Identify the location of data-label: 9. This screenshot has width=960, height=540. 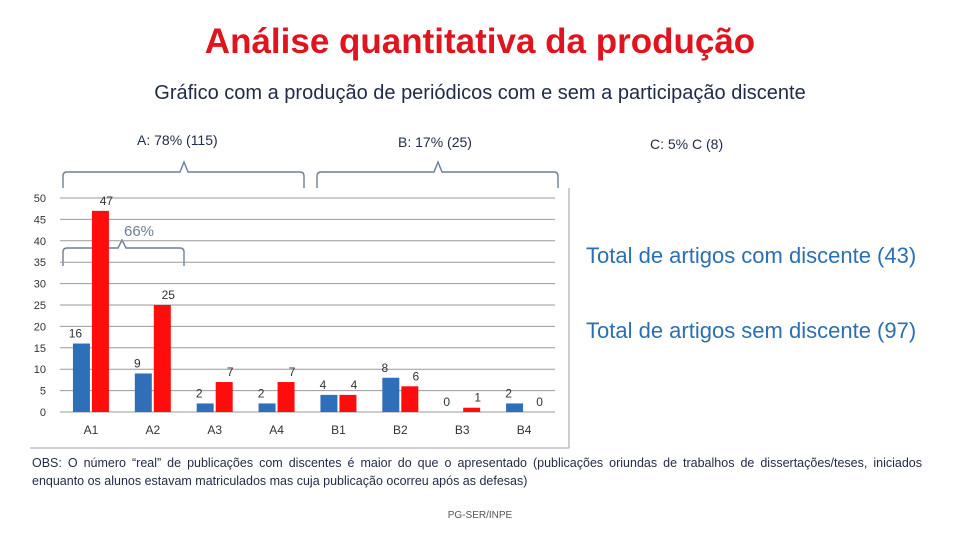
(137, 363).